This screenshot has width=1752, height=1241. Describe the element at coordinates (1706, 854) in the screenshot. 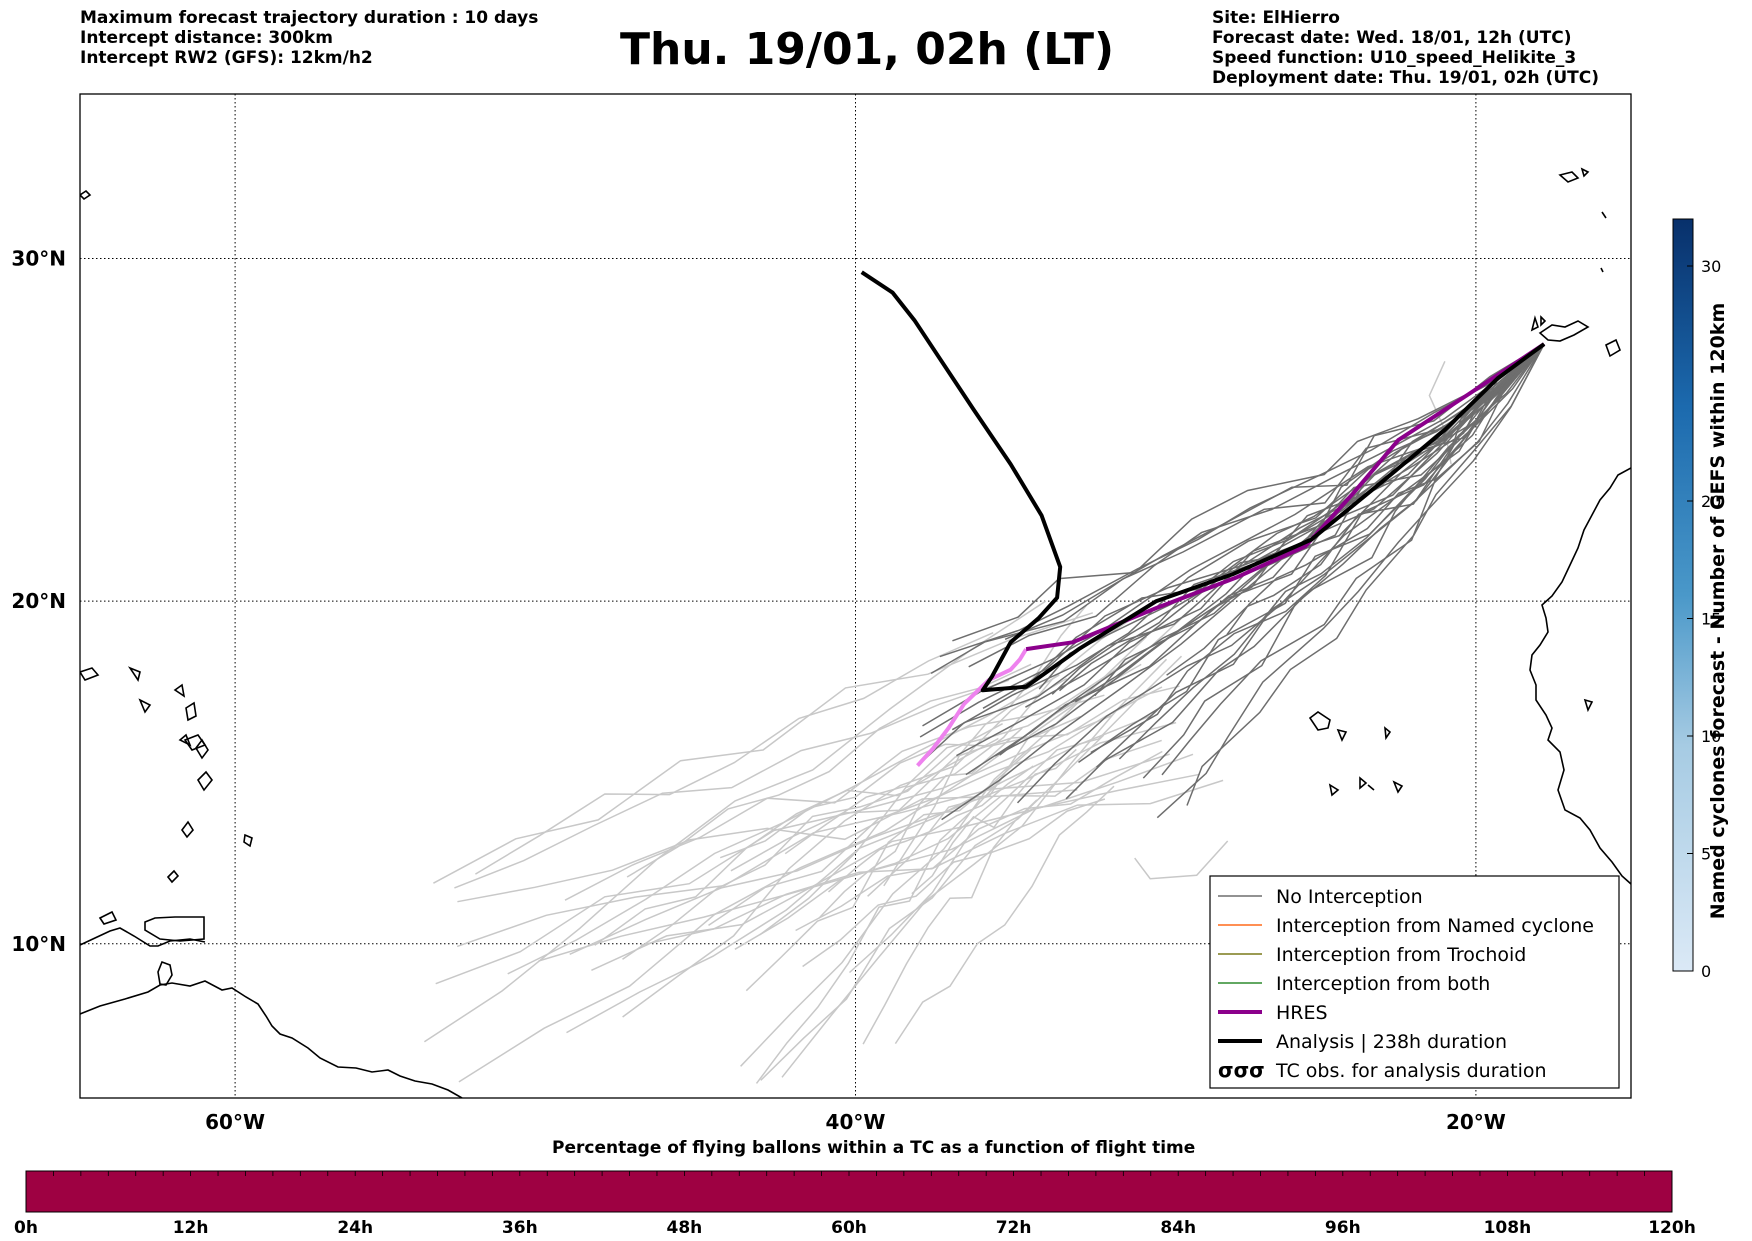

I see `colorbar-tick-label: 5` at that location.